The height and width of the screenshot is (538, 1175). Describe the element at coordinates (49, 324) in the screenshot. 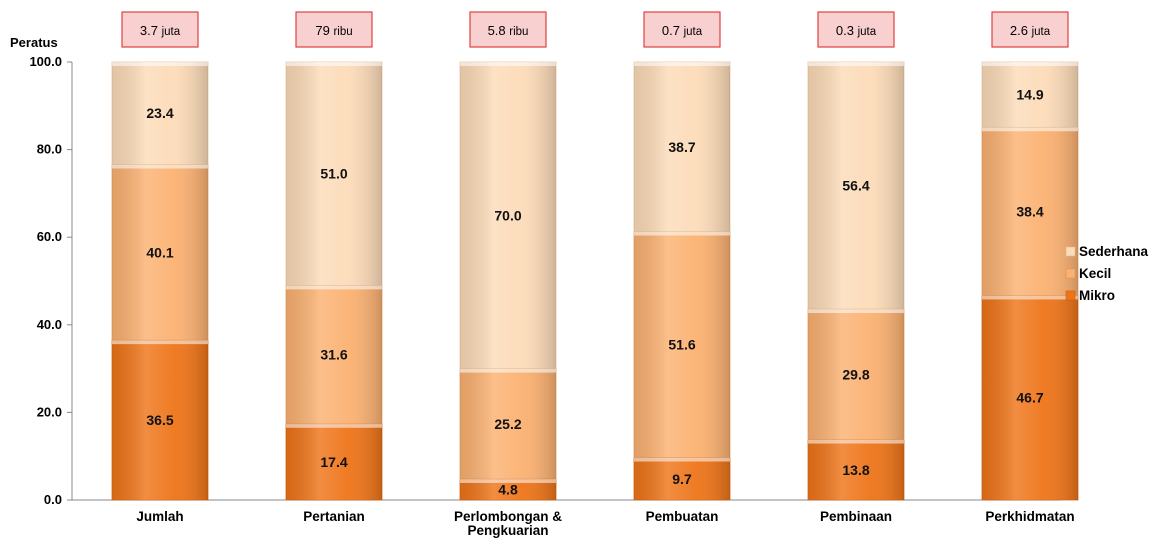

I see `y-tick-label: 40.0` at that location.